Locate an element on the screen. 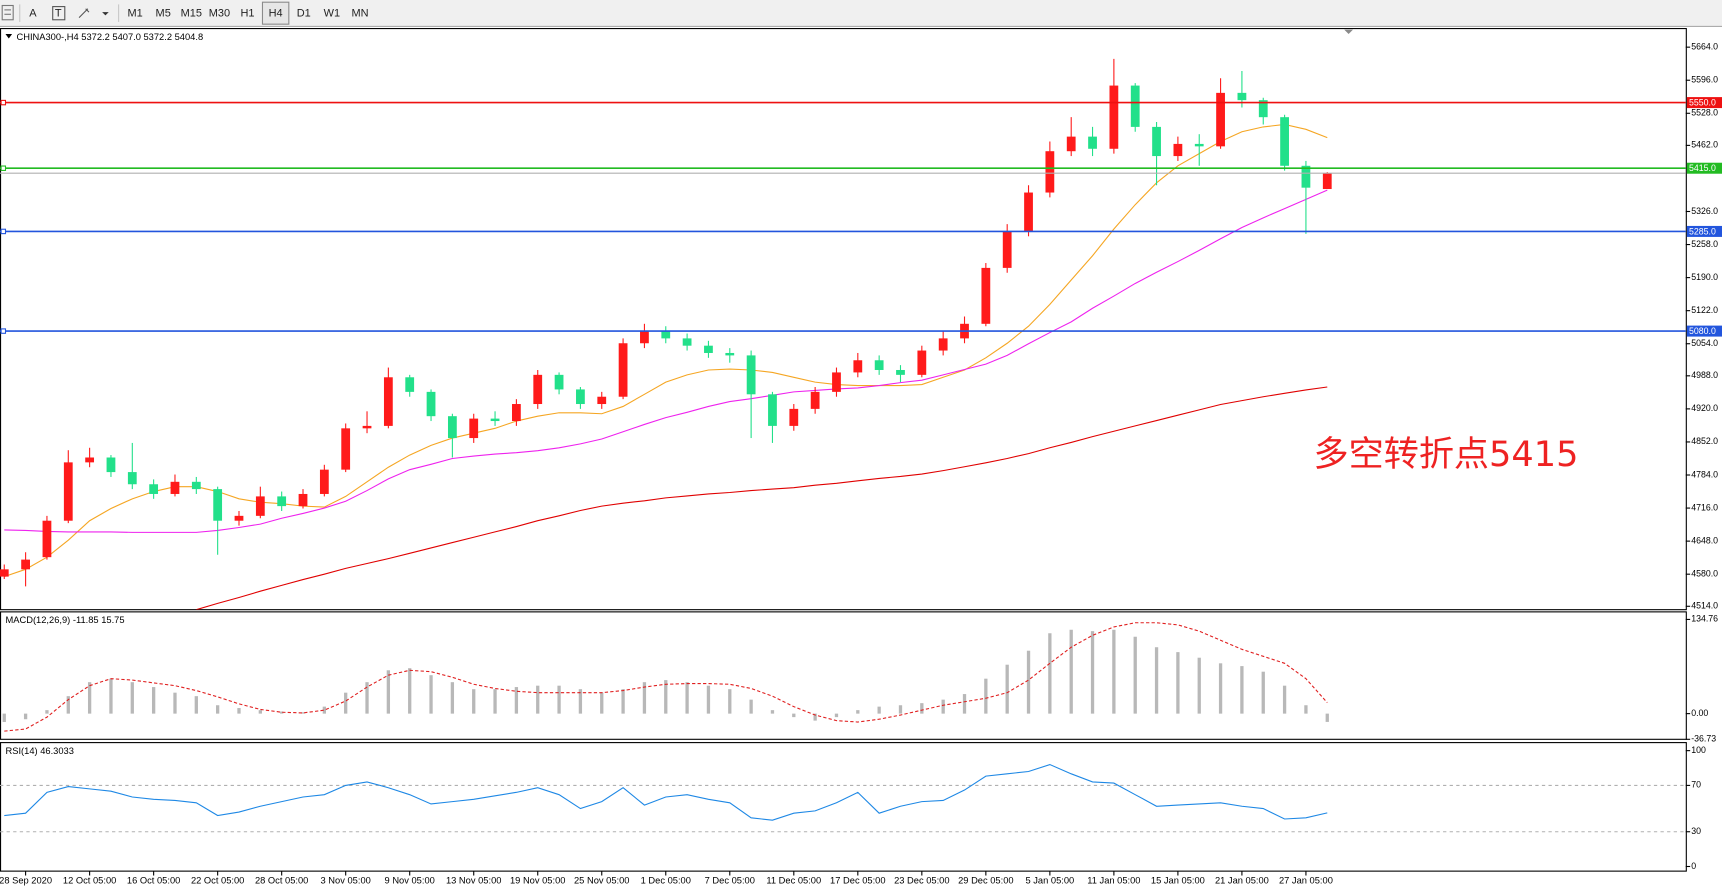  panel-frame is located at coordinates (843, 807).